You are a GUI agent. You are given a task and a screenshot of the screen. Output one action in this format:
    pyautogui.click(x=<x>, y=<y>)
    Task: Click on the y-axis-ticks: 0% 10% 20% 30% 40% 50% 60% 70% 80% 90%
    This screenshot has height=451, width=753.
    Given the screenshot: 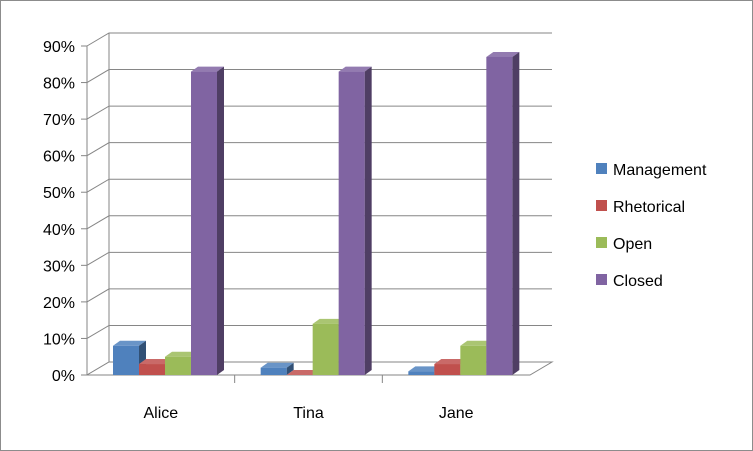 What is the action you would take?
    pyautogui.click(x=65, y=212)
    